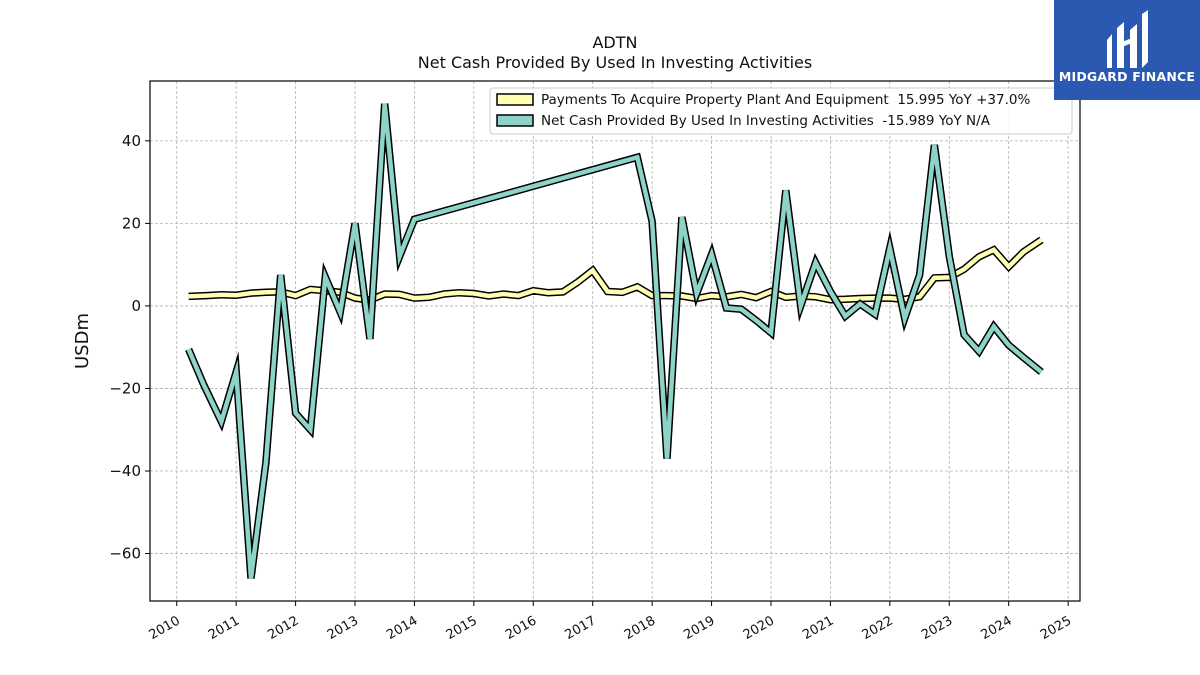 The image size is (1200, 675). What do you see at coordinates (878, 628) in the screenshot?
I see `x-tick-label: 2022` at bounding box center [878, 628].